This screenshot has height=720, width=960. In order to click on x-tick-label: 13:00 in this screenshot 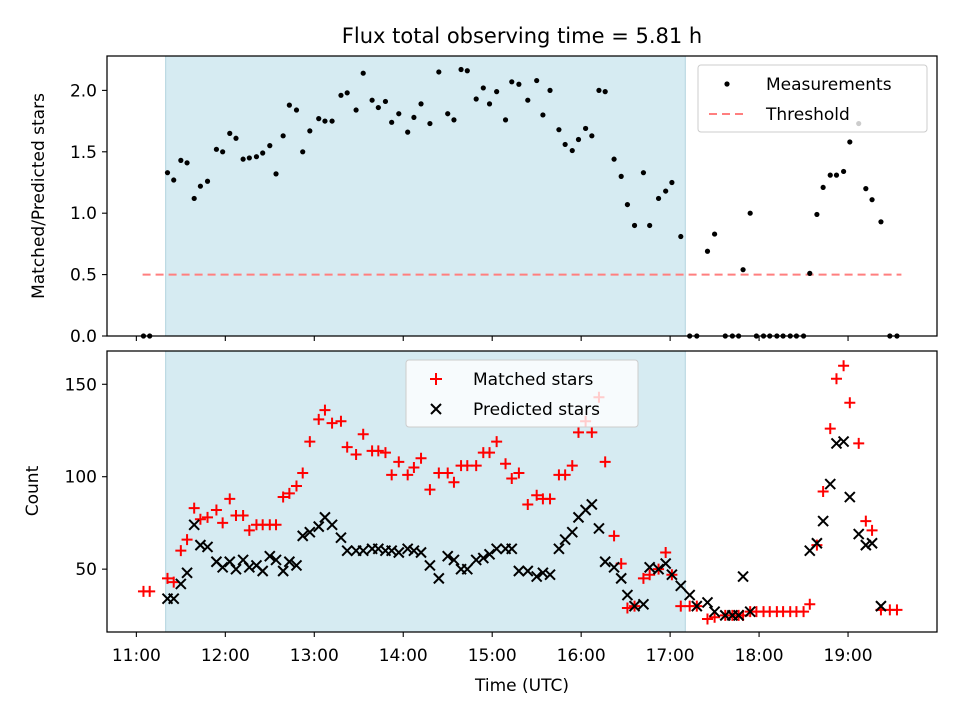, I will do `click(314, 656)`.